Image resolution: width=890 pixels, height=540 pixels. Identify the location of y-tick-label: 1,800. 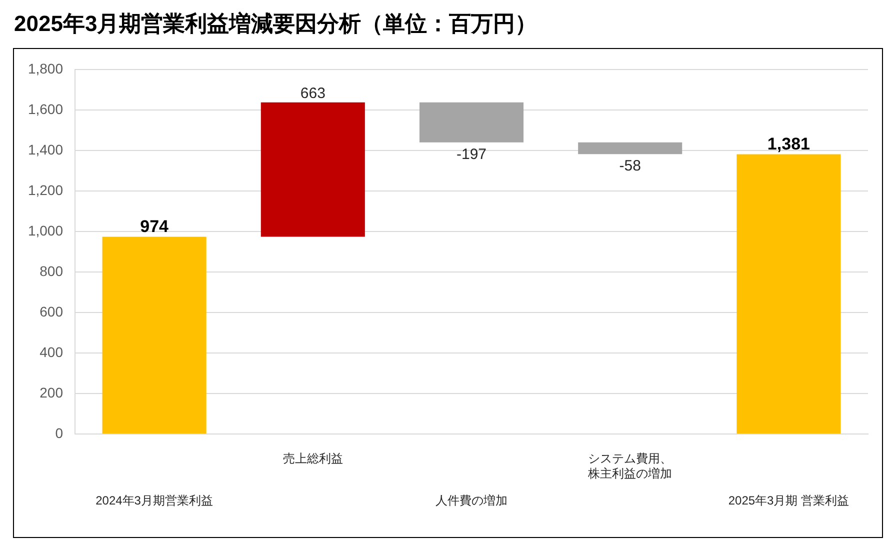
(46, 68).